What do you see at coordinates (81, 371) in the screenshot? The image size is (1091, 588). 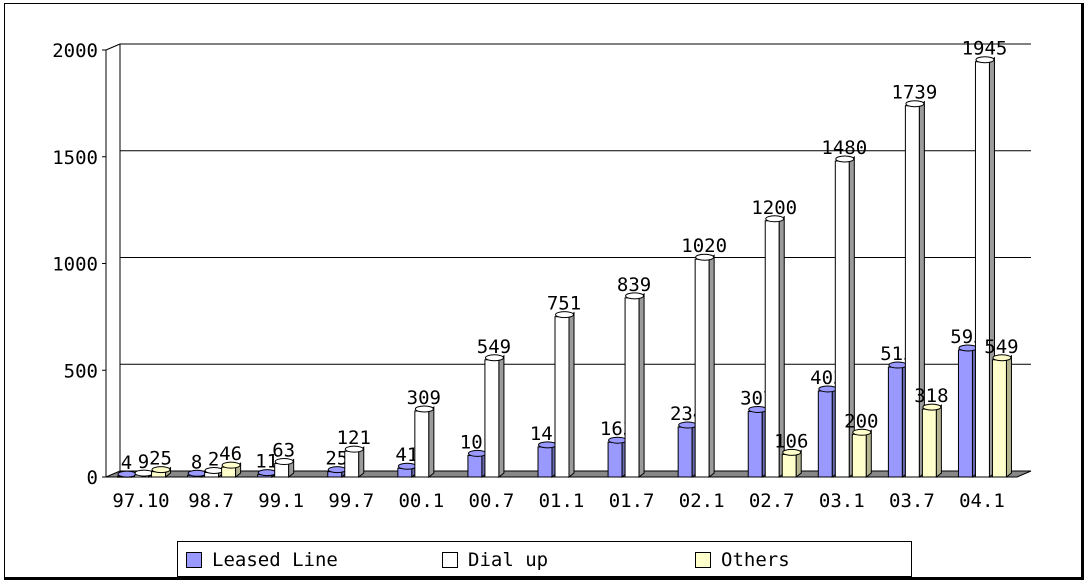 I see `y-tick-label: 500` at bounding box center [81, 371].